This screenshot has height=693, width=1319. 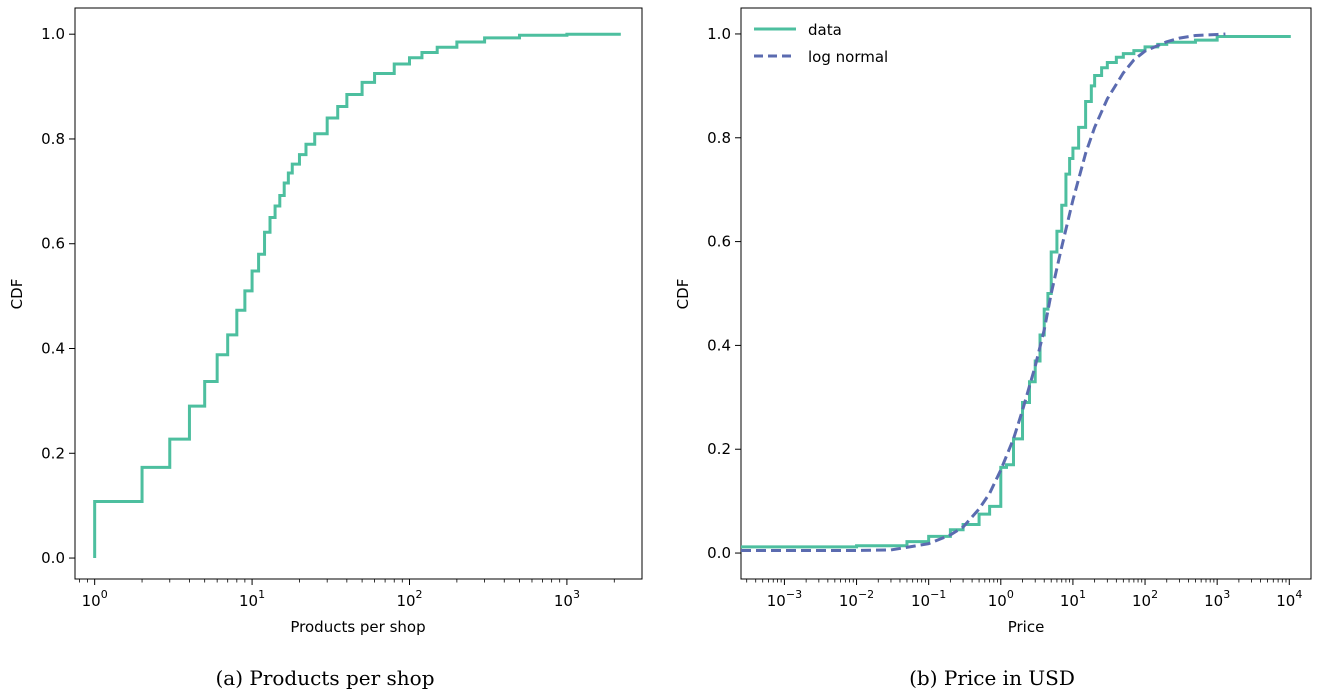 I want to click on legend-label-log-normal: log normal, so click(x=848, y=57).